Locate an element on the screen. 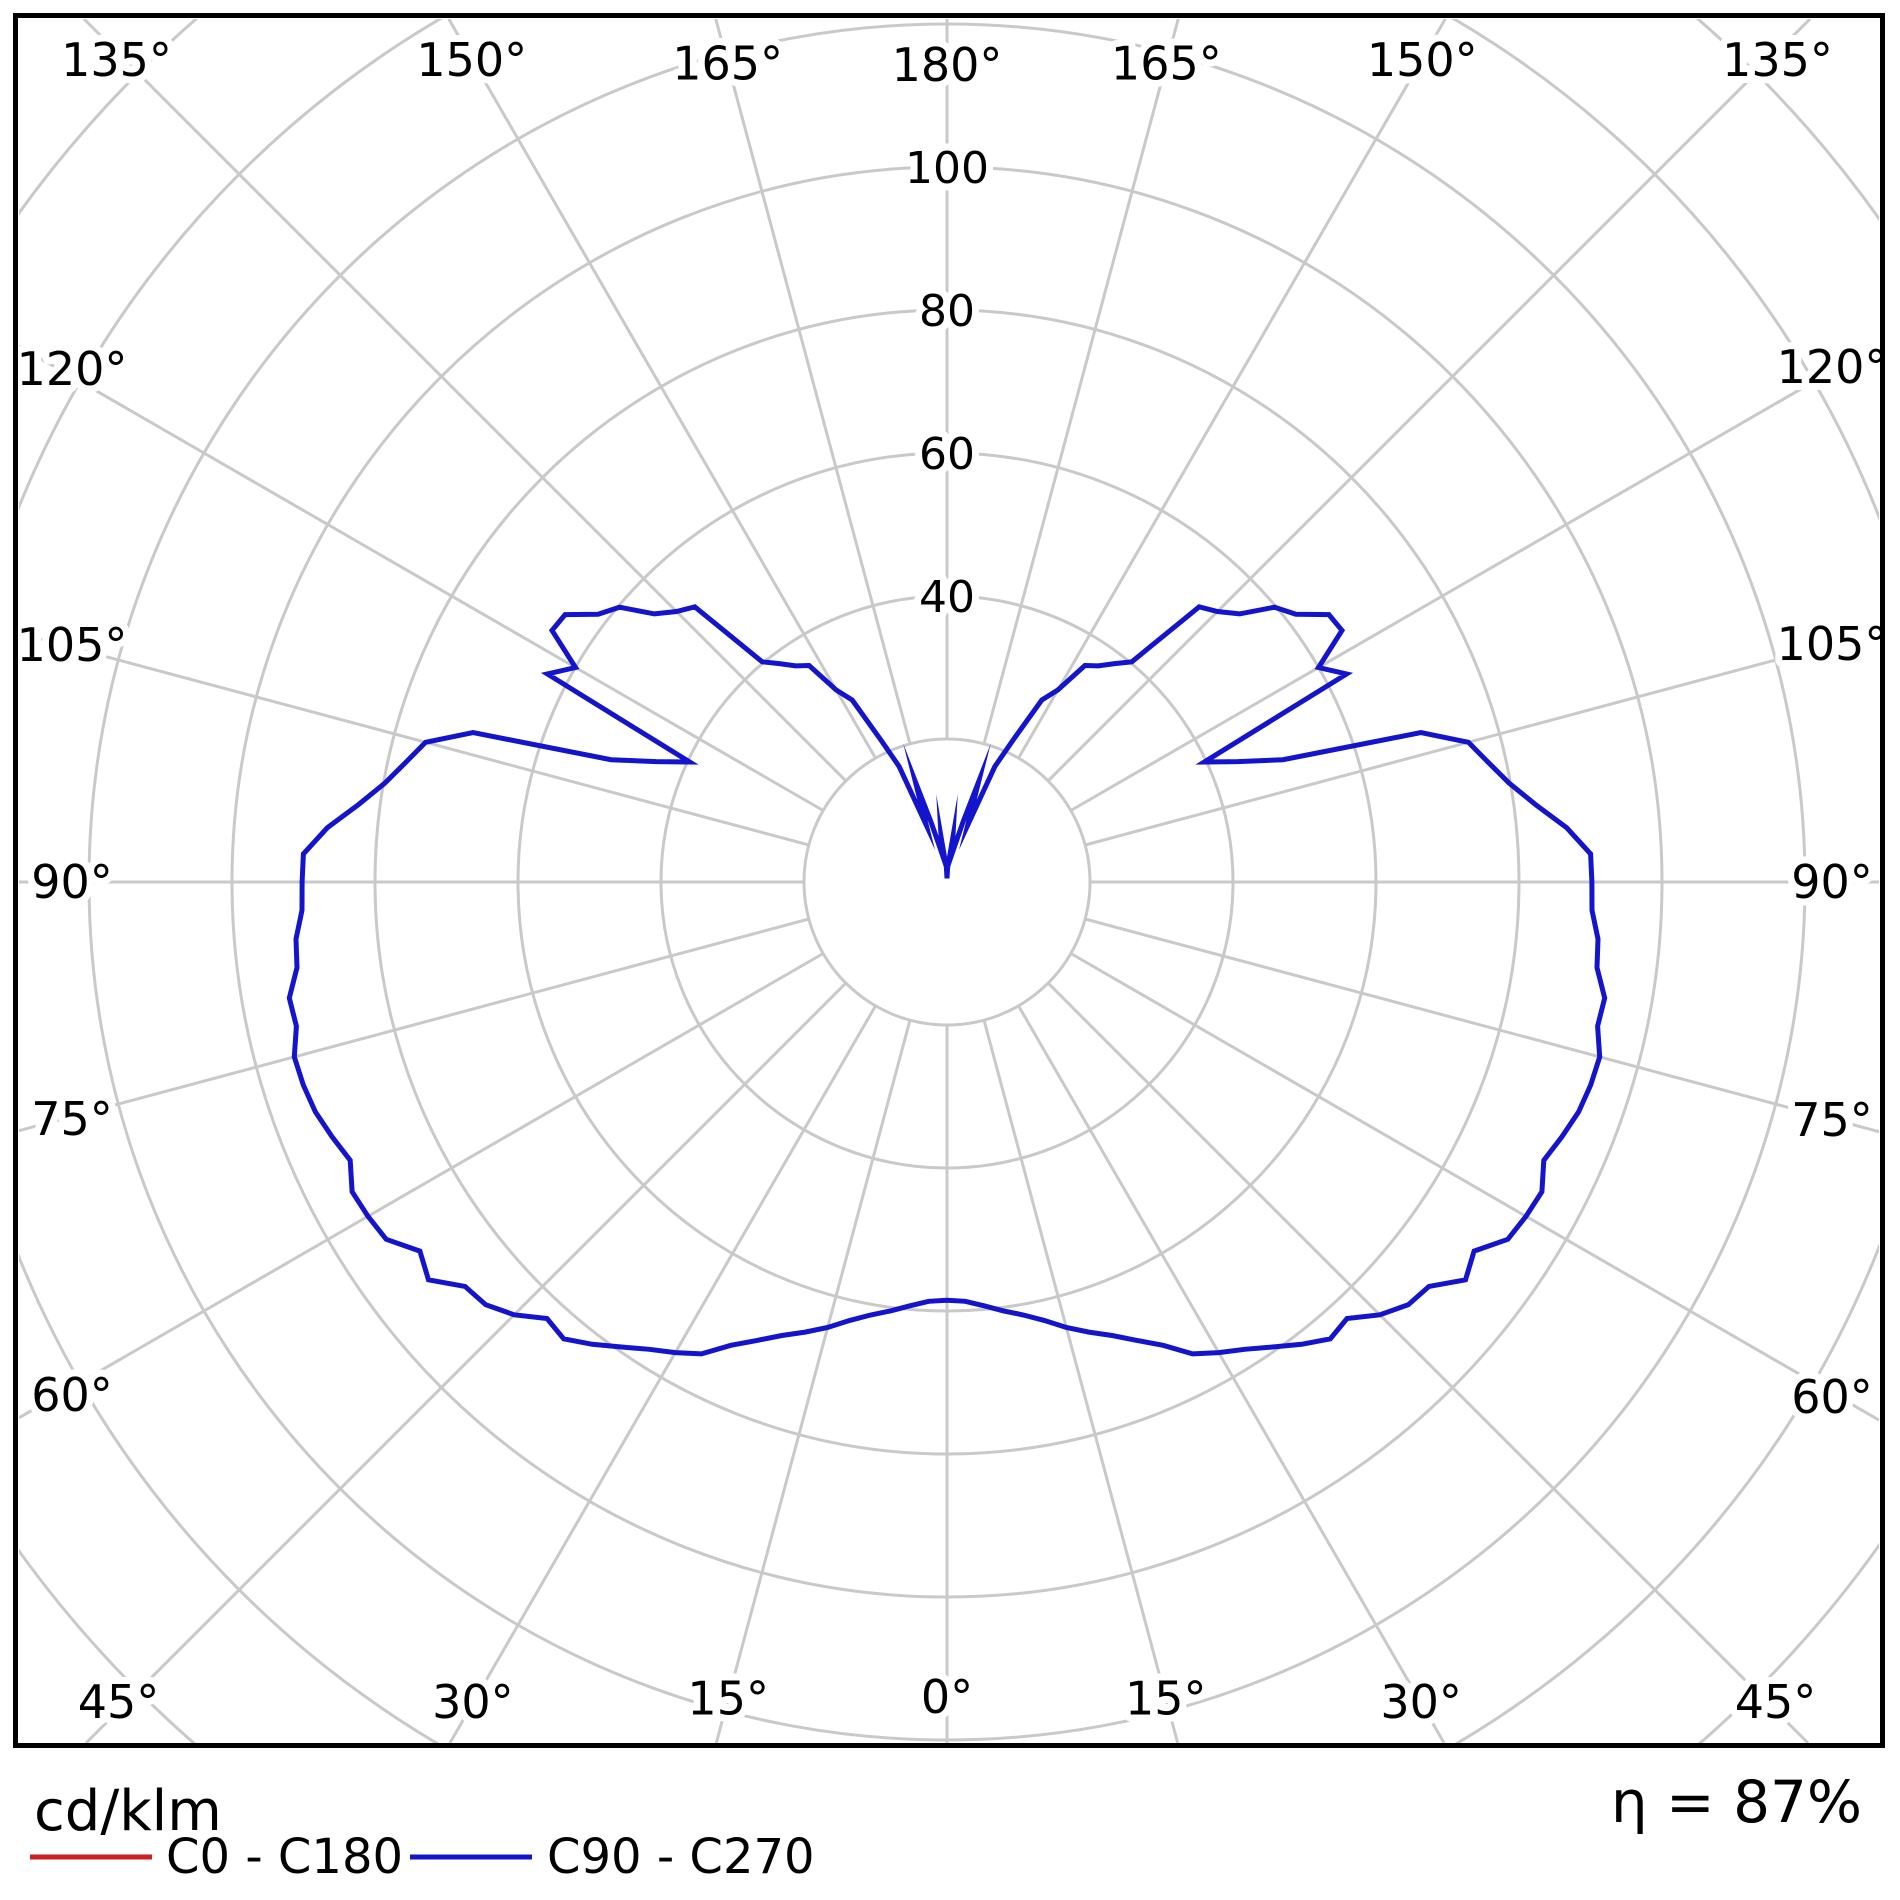 The width and height of the screenshot is (1900, 1900). angle-label-left-135: 135° is located at coordinates (116, 60).